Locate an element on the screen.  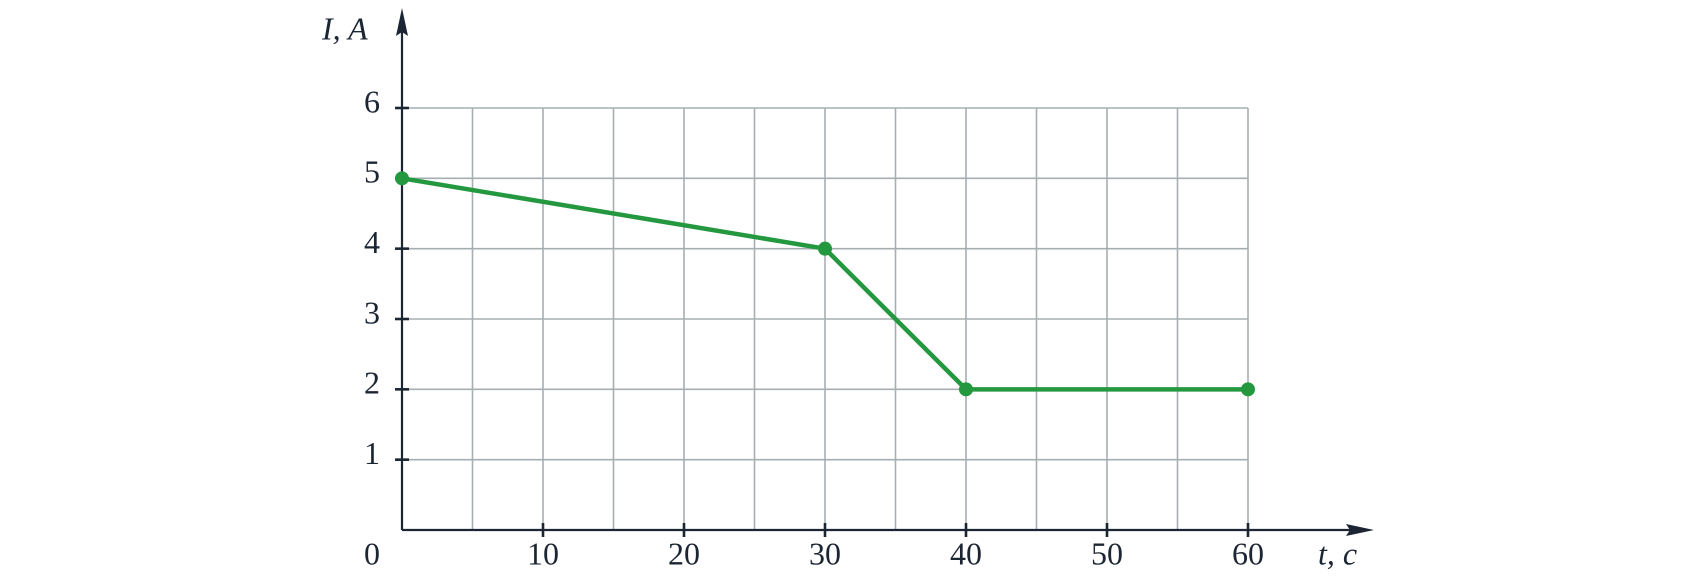
x-tick-label: 40 is located at coordinates (966, 553).